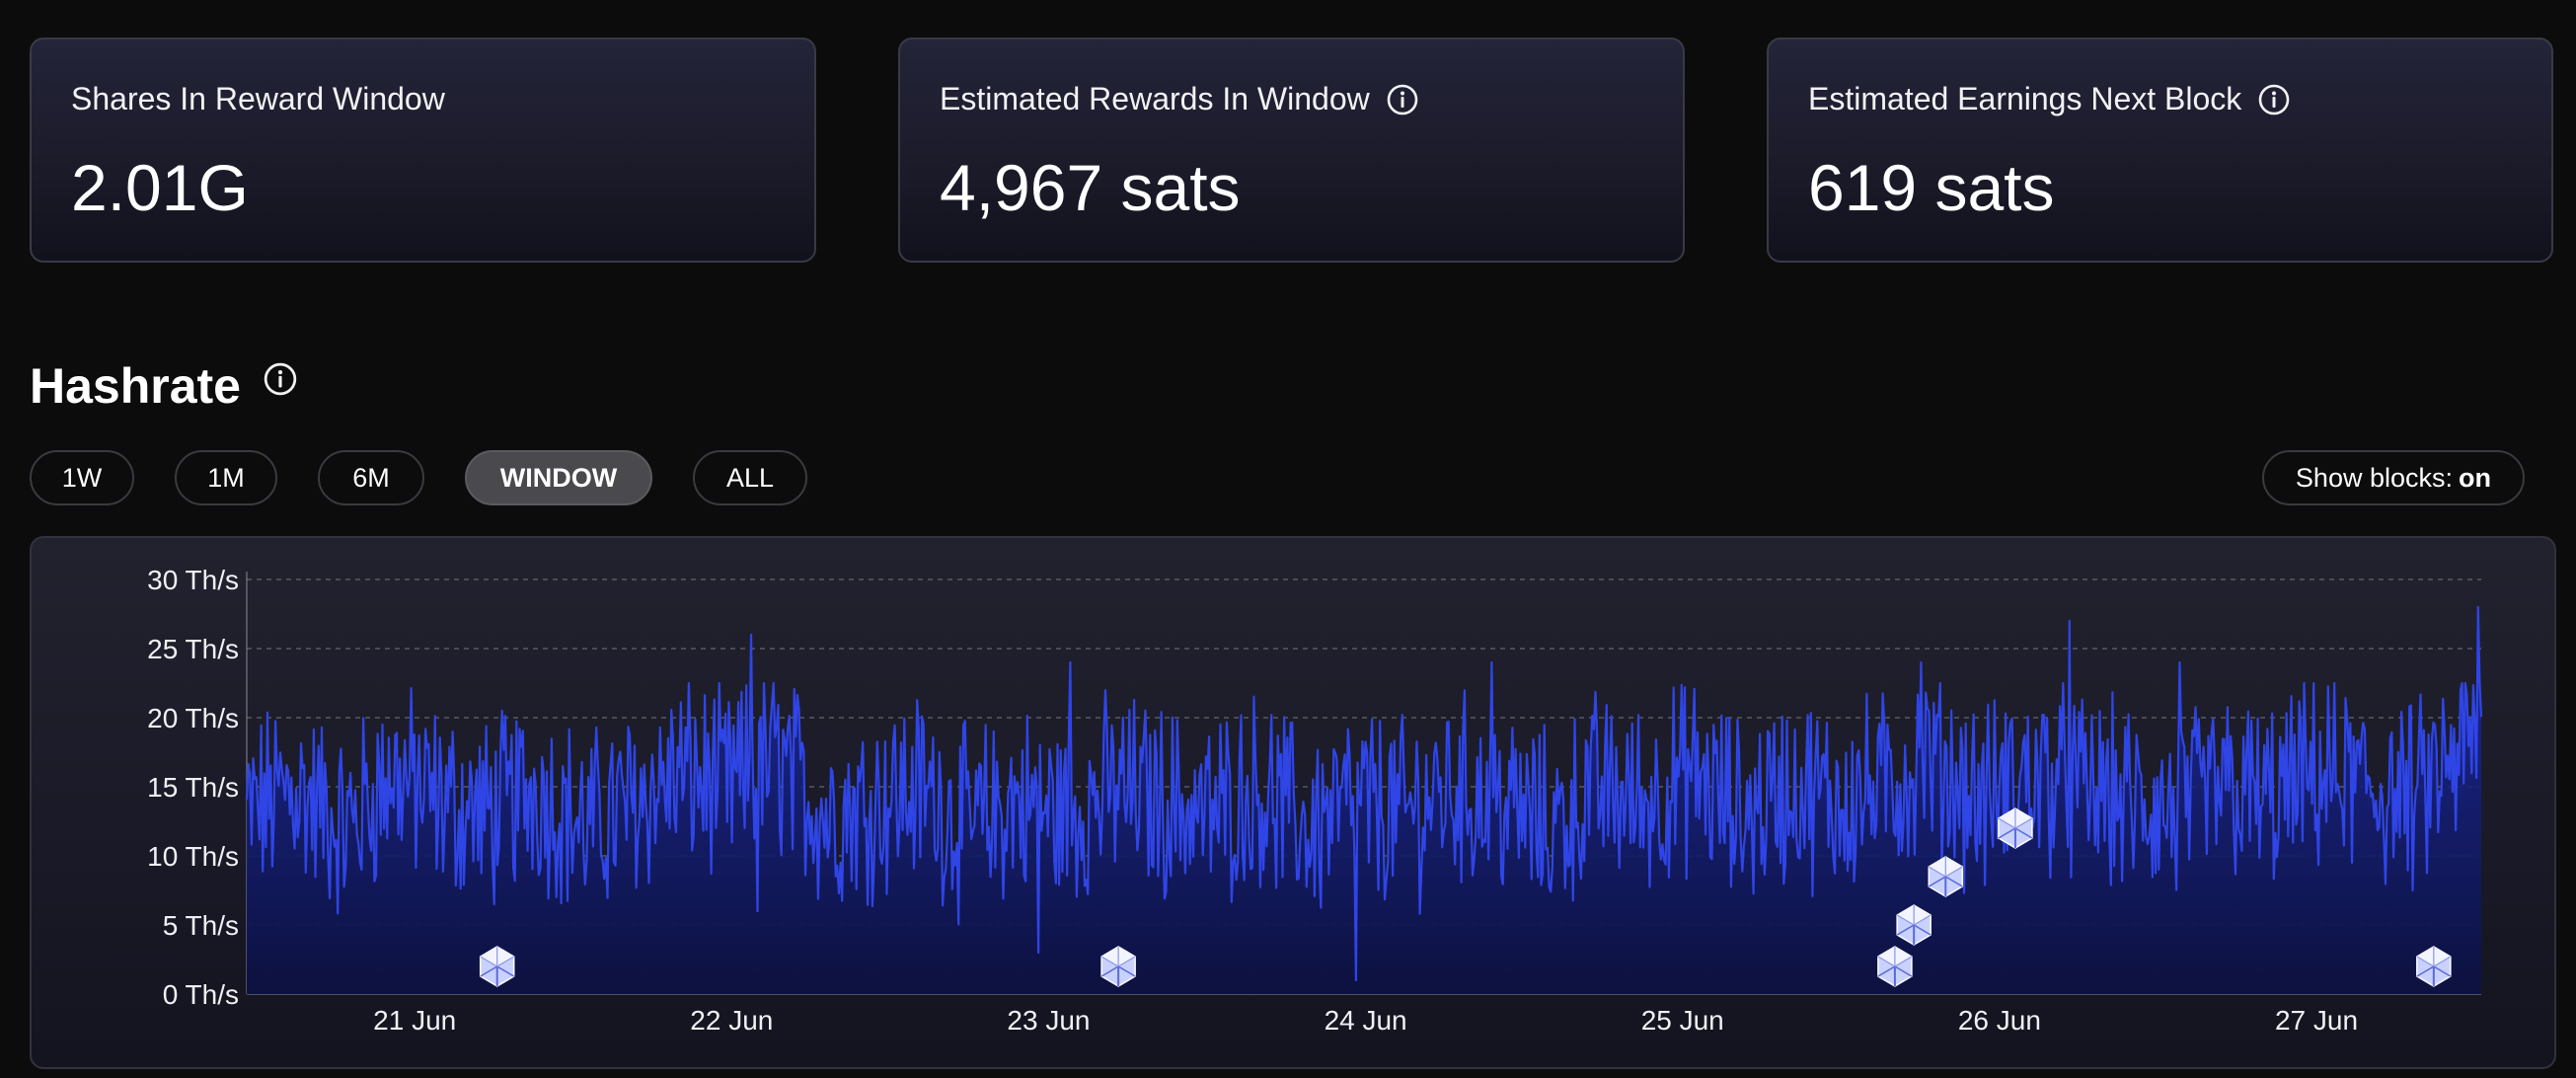  I want to click on x-tick-label: 22 Jun, so click(732, 1020).